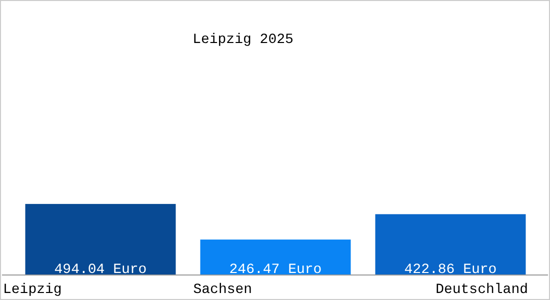  I want to click on x-tick-label: Deutschland, so click(482, 290).